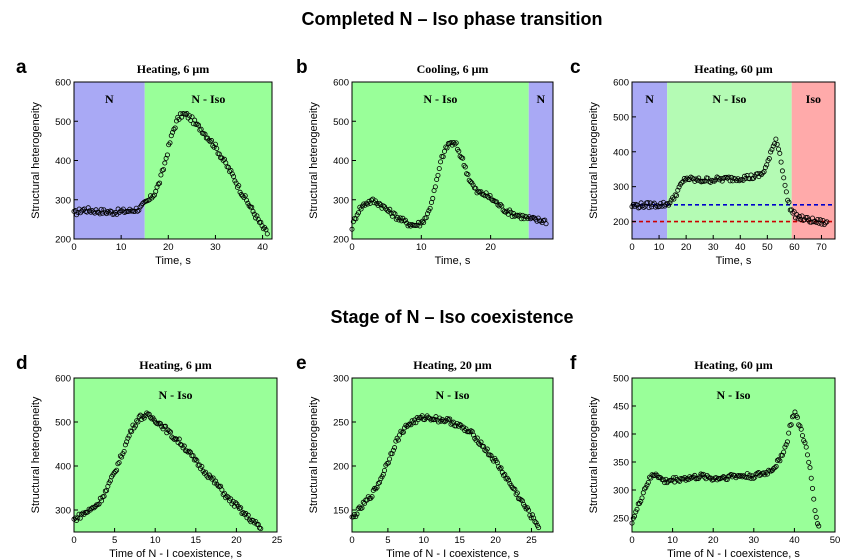  What do you see at coordinates (175, 365) in the screenshot?
I see `panel-title: Heating, 6 μm` at bounding box center [175, 365].